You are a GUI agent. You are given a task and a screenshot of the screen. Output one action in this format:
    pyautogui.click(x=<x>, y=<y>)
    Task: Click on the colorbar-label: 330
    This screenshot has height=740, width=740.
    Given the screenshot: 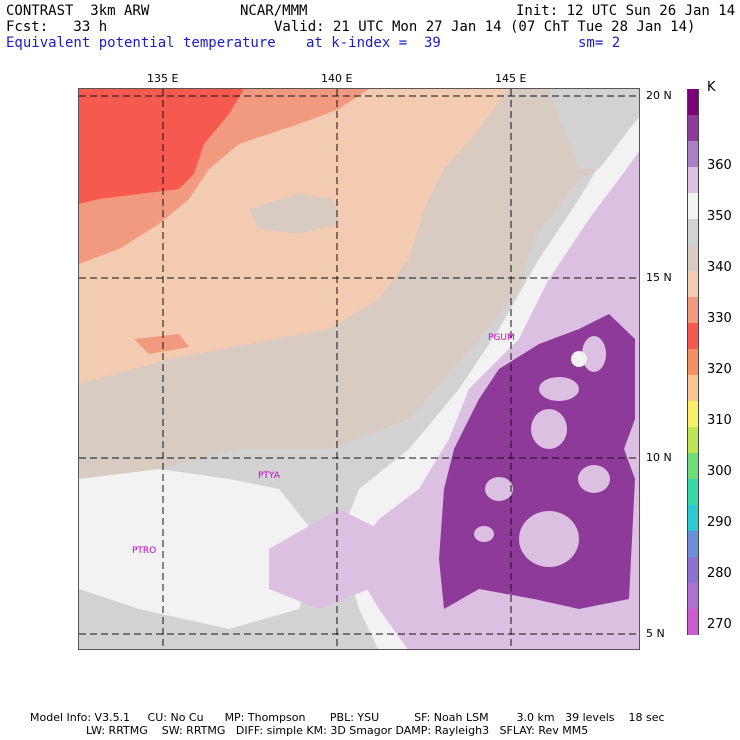 What is the action you would take?
    pyautogui.click(x=719, y=318)
    